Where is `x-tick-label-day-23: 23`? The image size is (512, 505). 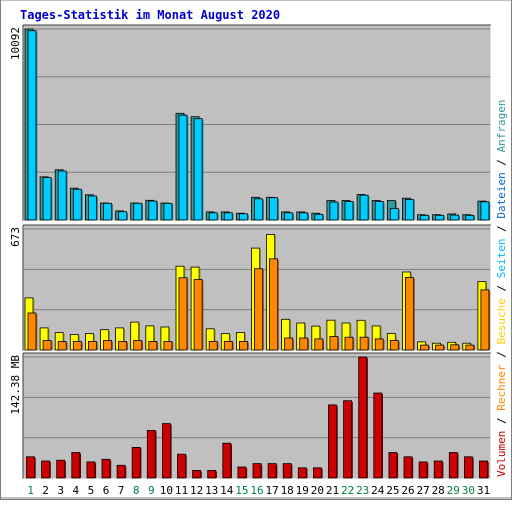 x-tick-label-day-23: 23 is located at coordinates (362, 490).